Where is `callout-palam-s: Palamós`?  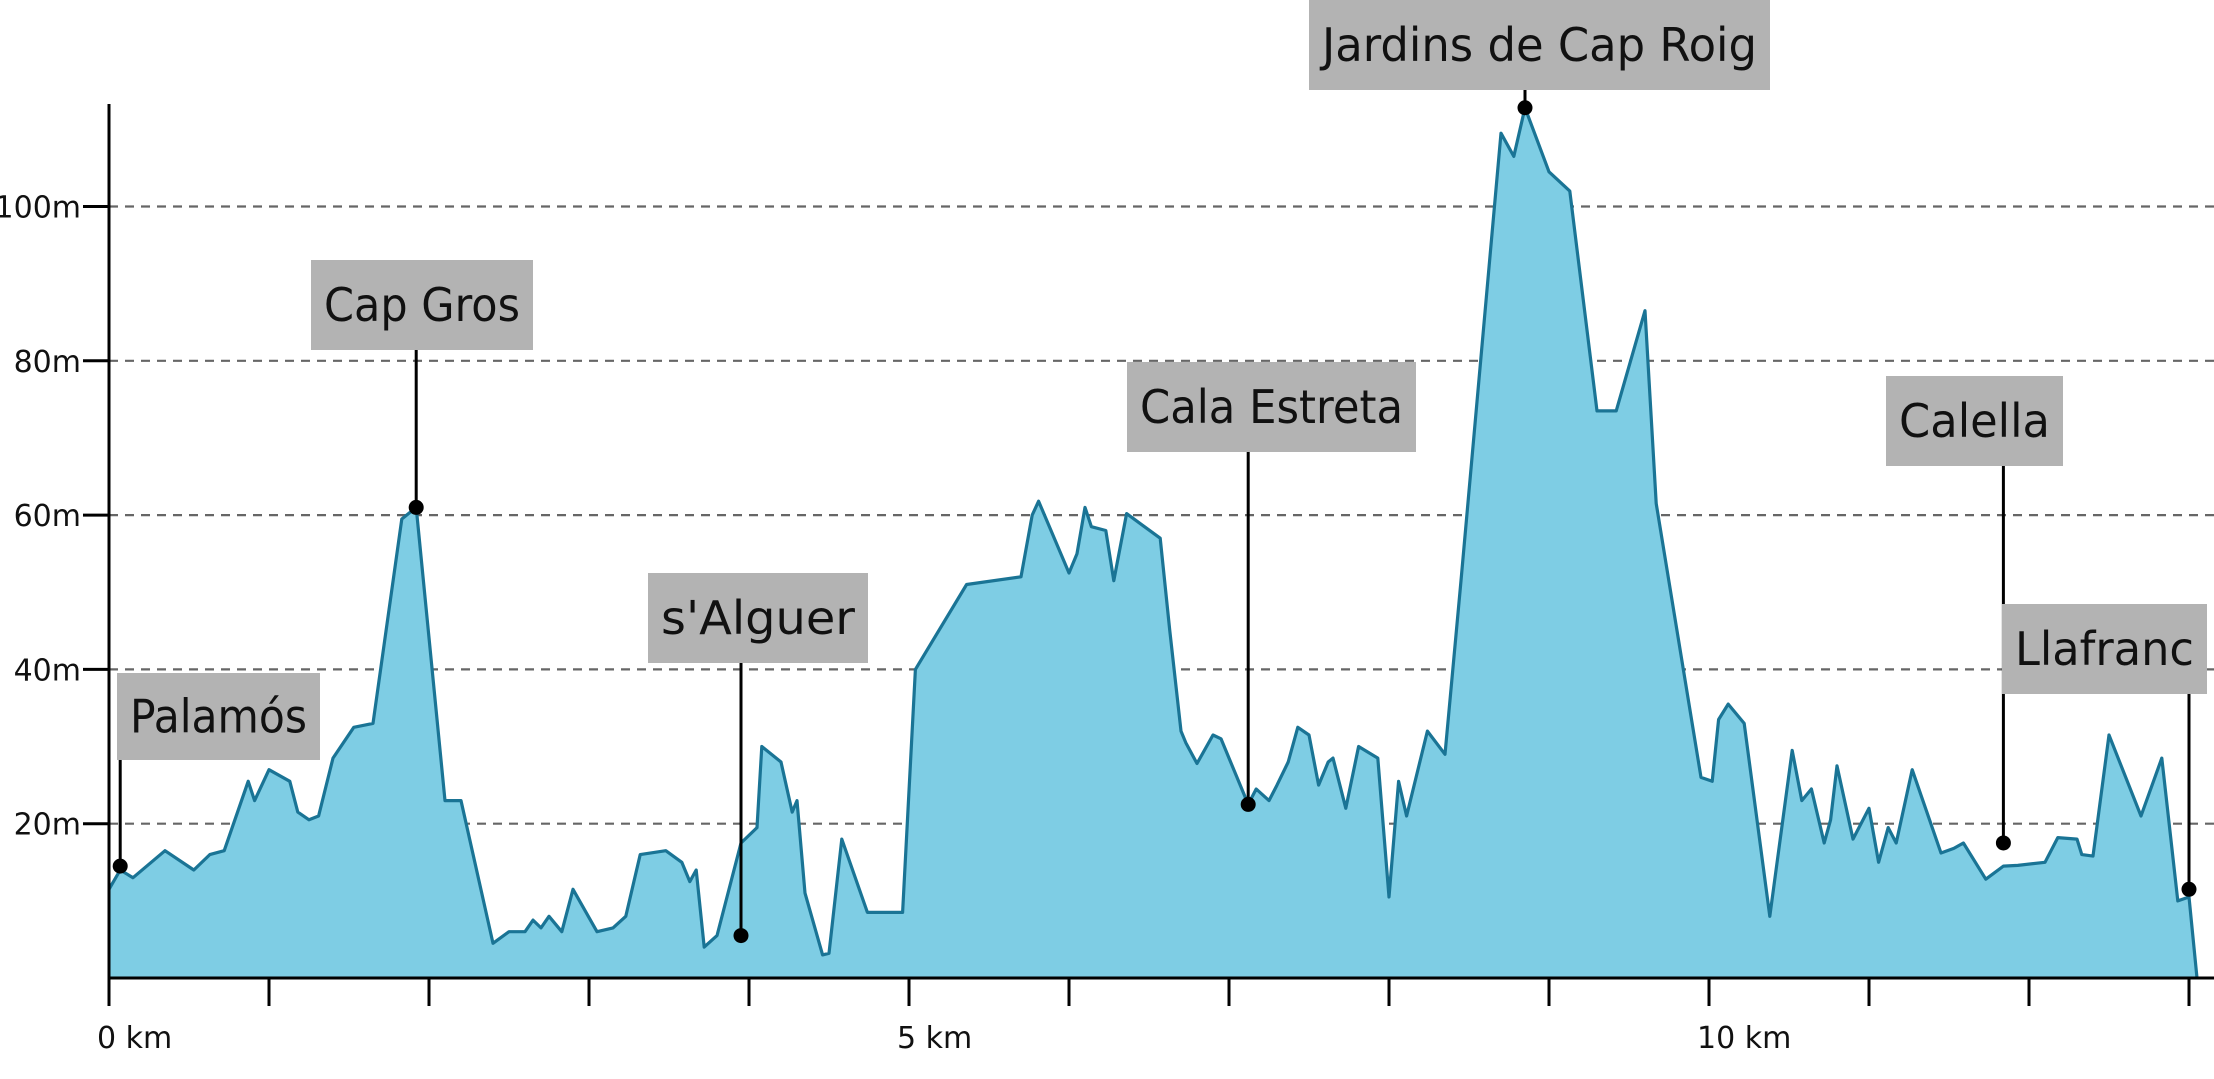
callout-palam-s: Palamós is located at coordinates (216, 773).